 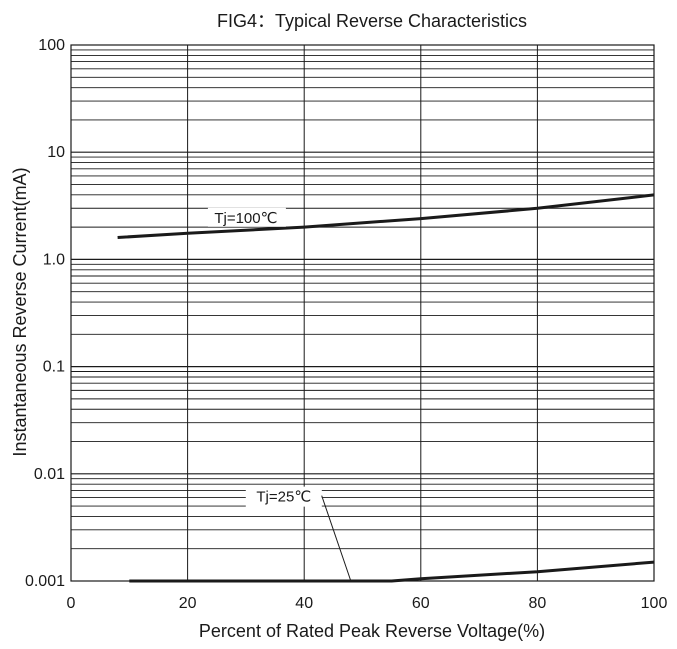 I want to click on y-tick-label: 1.0, so click(x=54, y=259).